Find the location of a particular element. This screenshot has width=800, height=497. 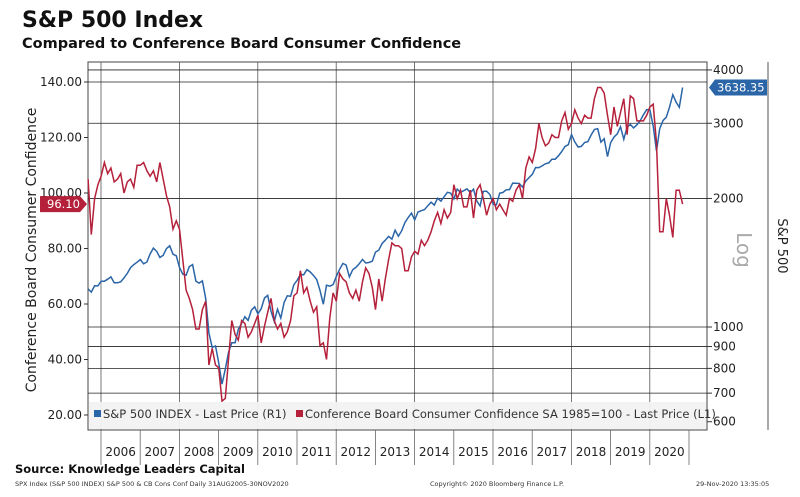

footer-copyright: Copyright© 2020 Bloomberg Finance L.P. is located at coordinates (497, 484).